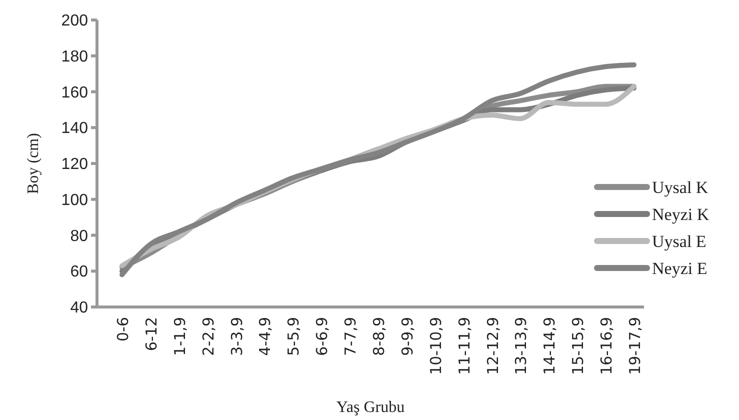 The width and height of the screenshot is (739, 420). What do you see at coordinates (79, 272) in the screenshot?
I see `y-tick-label: 60` at bounding box center [79, 272].